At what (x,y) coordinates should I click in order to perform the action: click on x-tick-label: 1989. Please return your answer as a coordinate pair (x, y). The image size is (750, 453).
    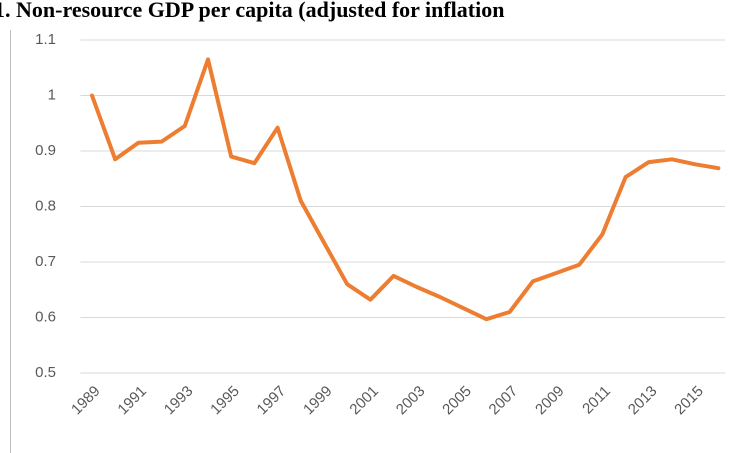
    Looking at the image, I should click on (86, 401).